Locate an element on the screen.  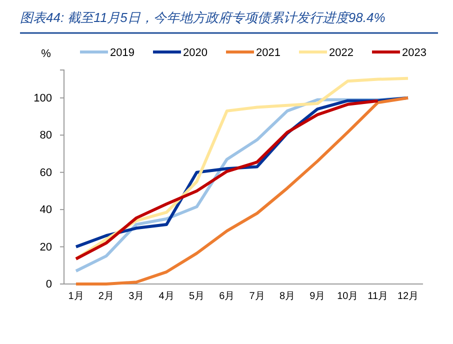
x-tick-label: 6月 is located at coordinates (227, 296).